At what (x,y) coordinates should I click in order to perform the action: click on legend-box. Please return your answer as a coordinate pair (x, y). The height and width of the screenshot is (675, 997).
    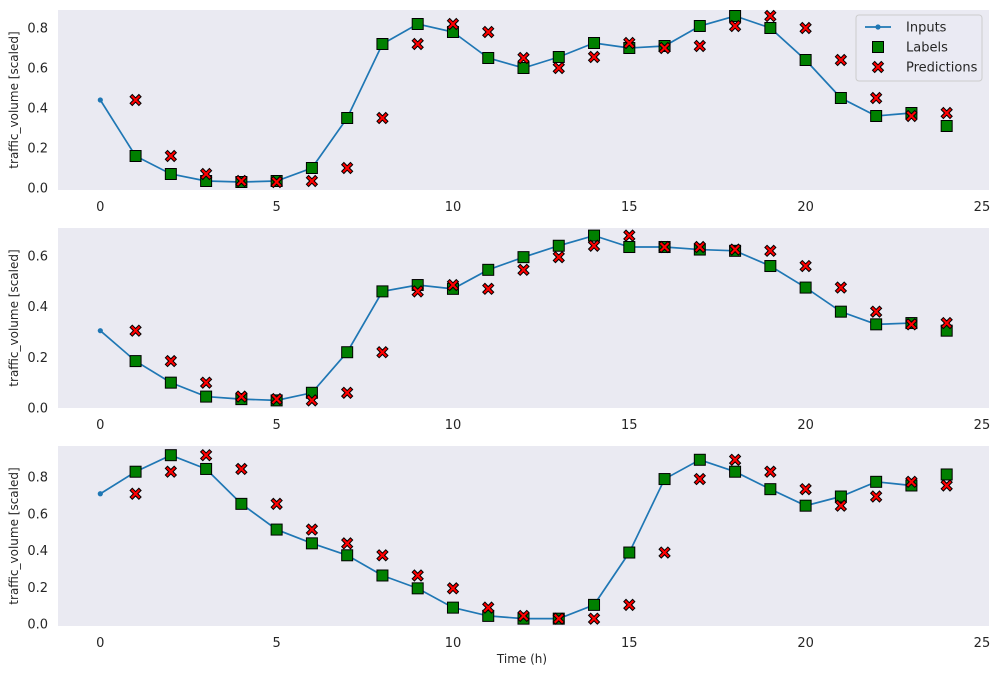
    Looking at the image, I should click on (919, 48).